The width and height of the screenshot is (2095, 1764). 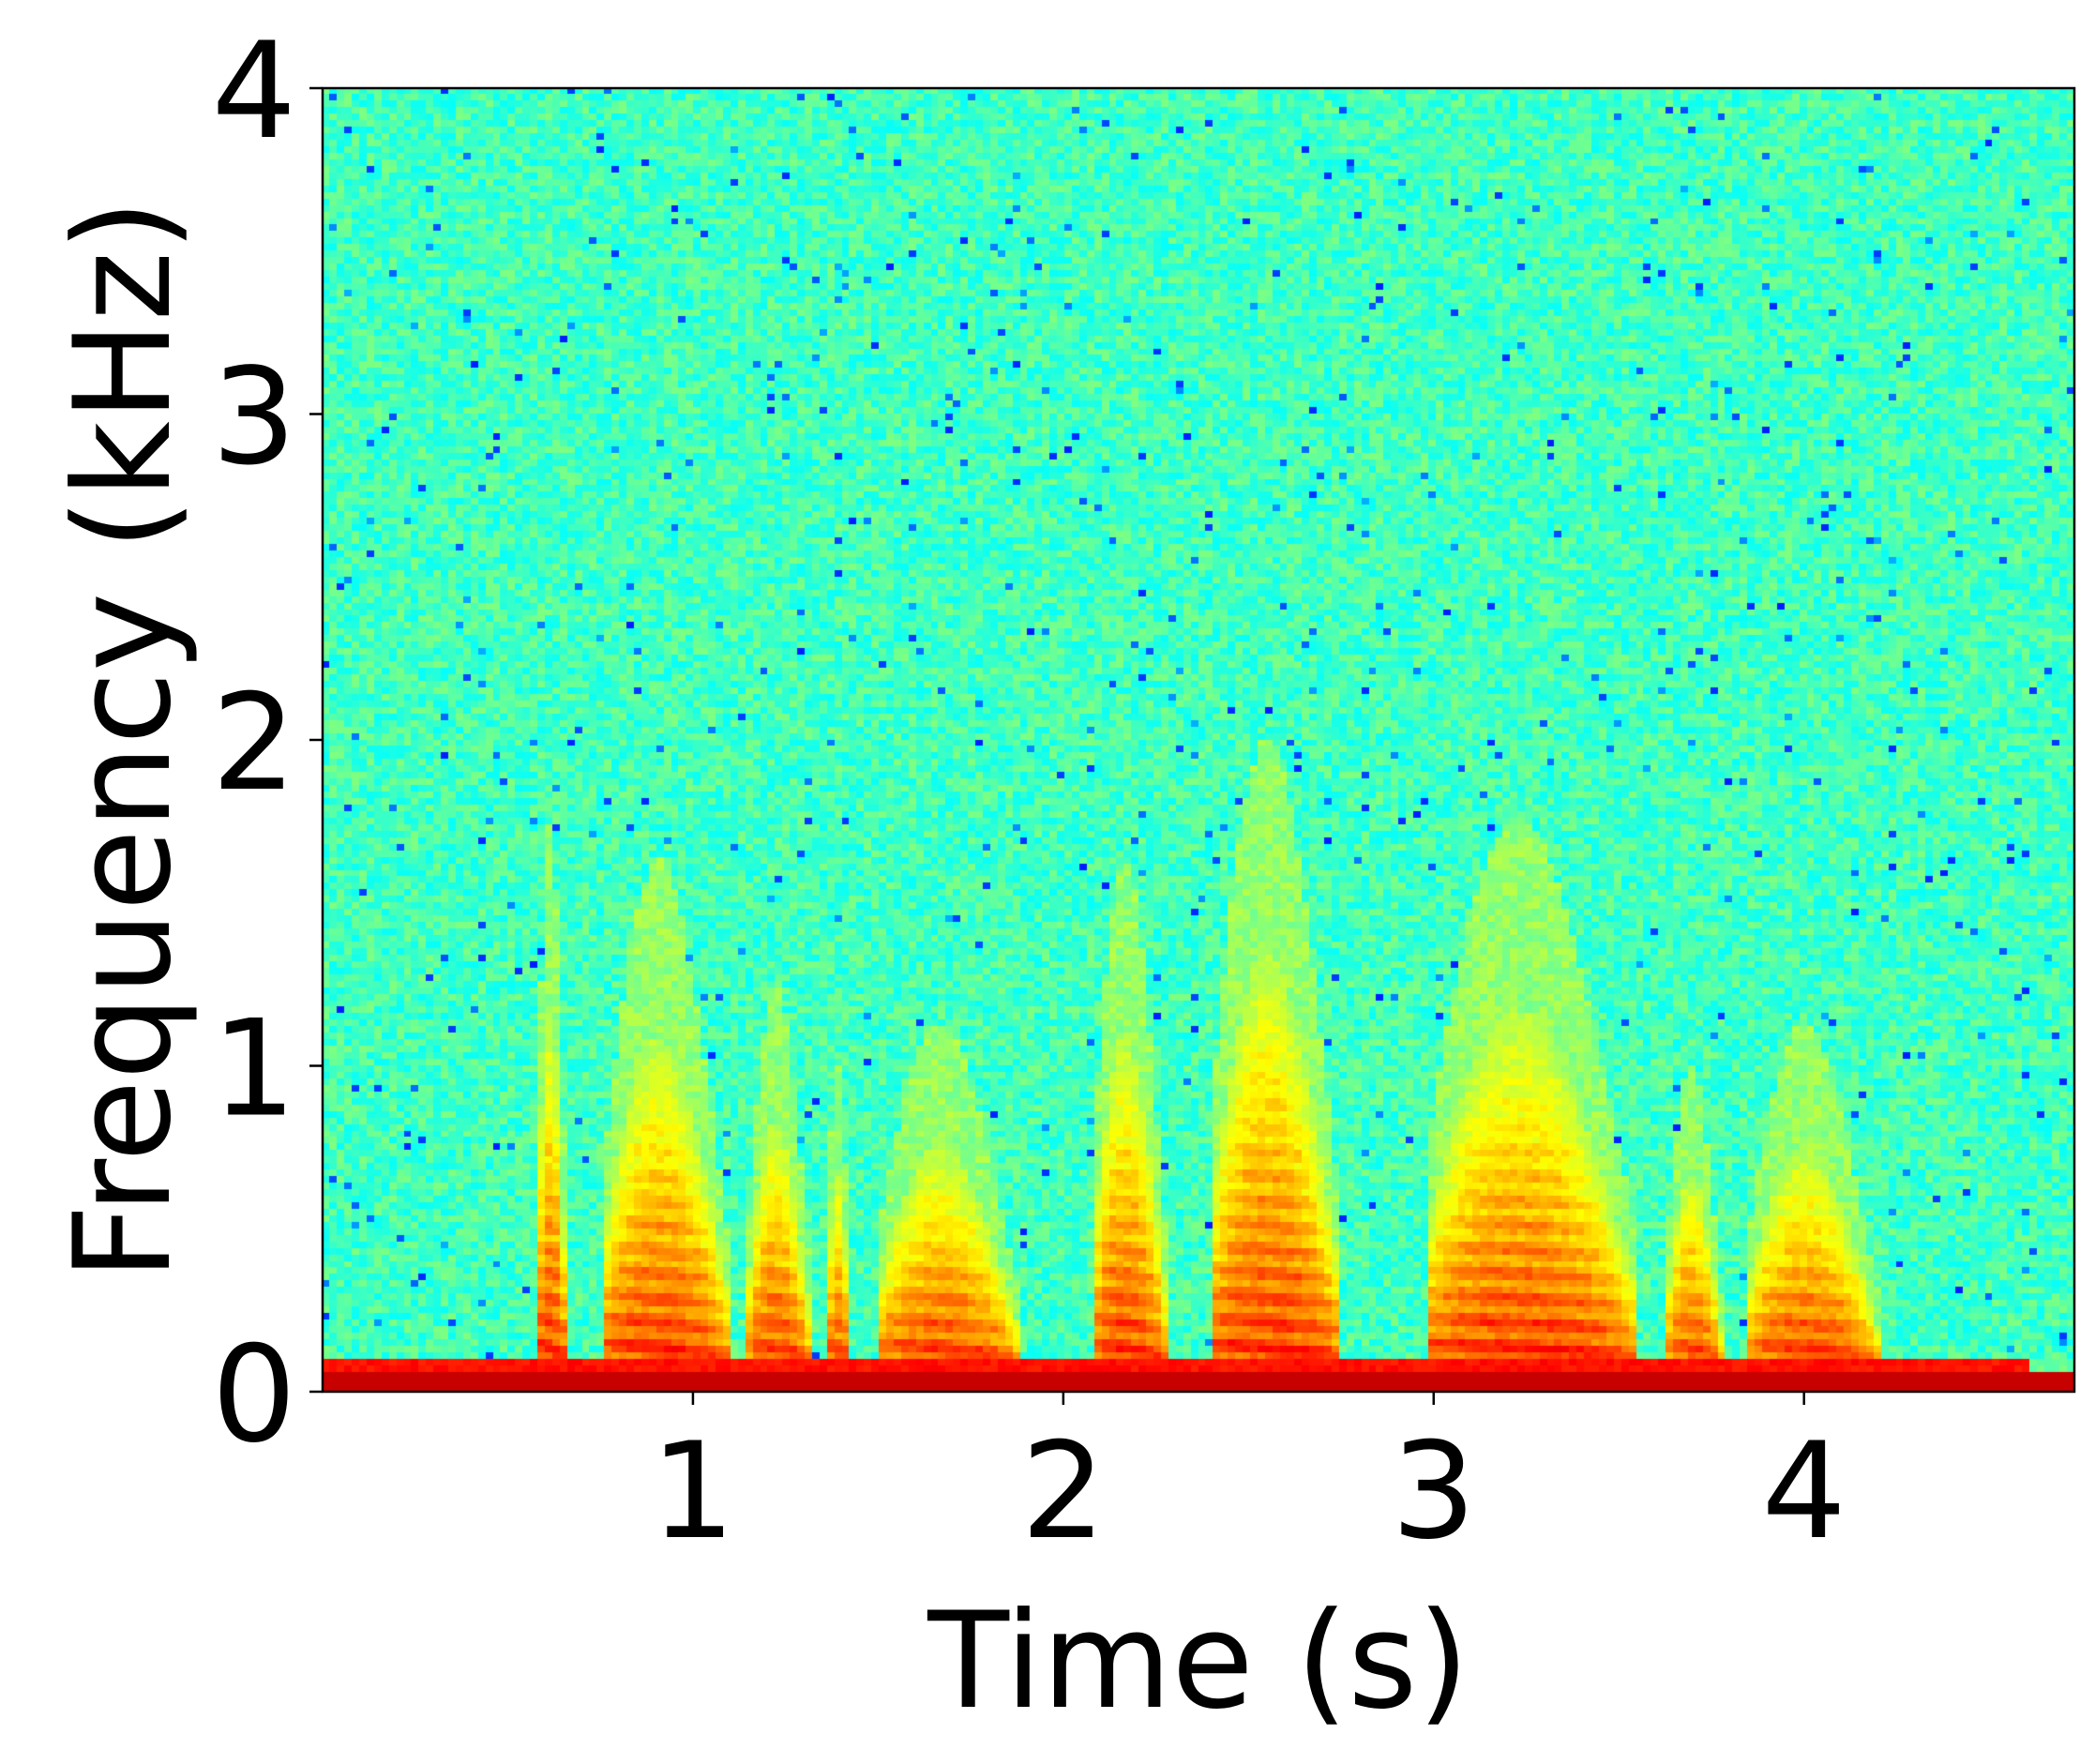 I want to click on y-tick-label: 4, so click(x=254, y=91).